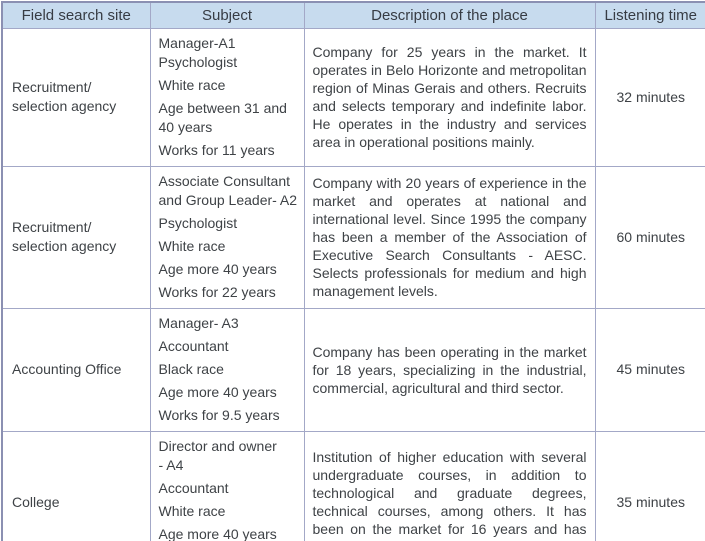 This screenshot has height=541, width=705. What do you see at coordinates (198, 222) in the screenshot?
I see `subject-paragraph: Psychologist` at bounding box center [198, 222].